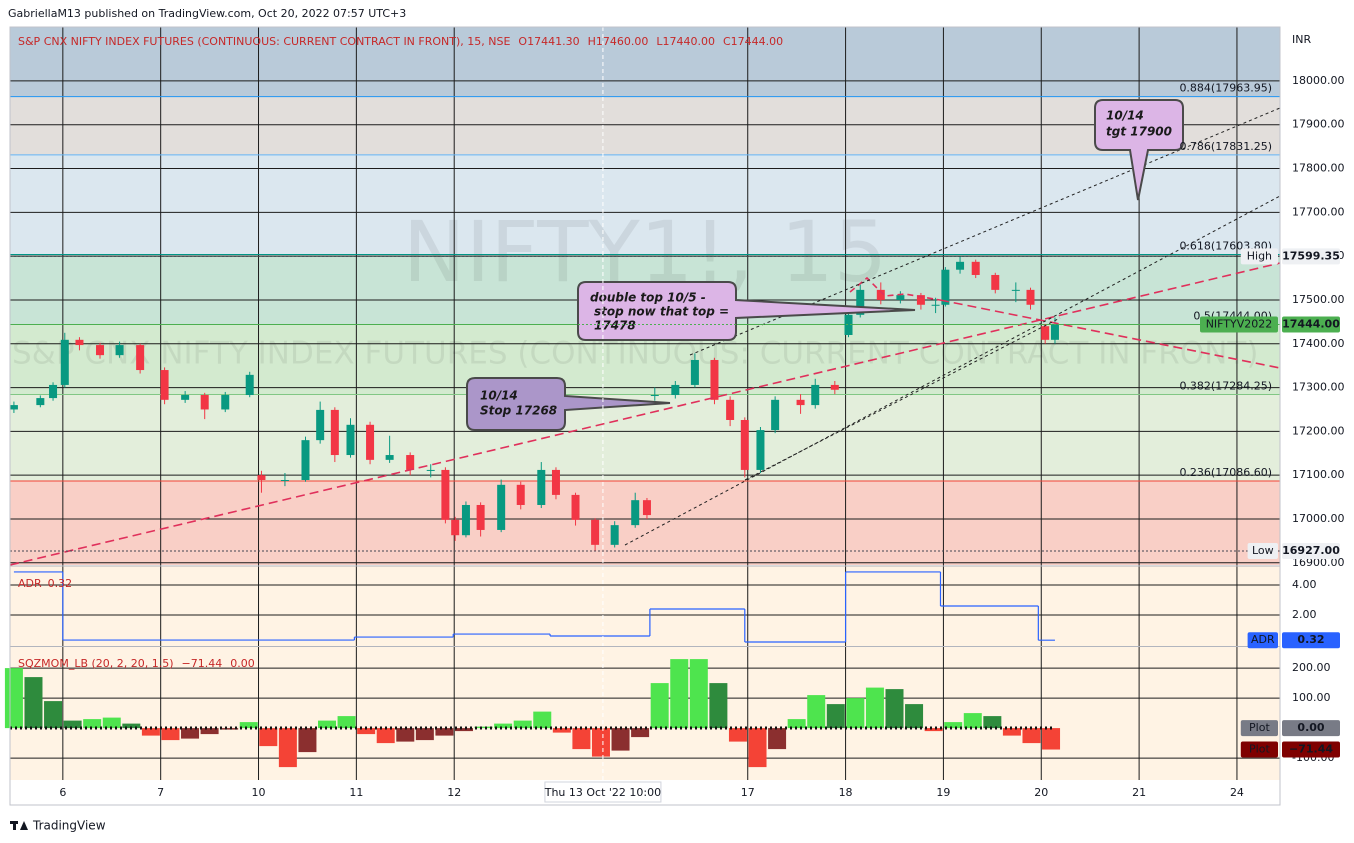  Describe the element at coordinates (1318, 80) in the screenshot. I see `y-tick-label: 18000.00` at that location.